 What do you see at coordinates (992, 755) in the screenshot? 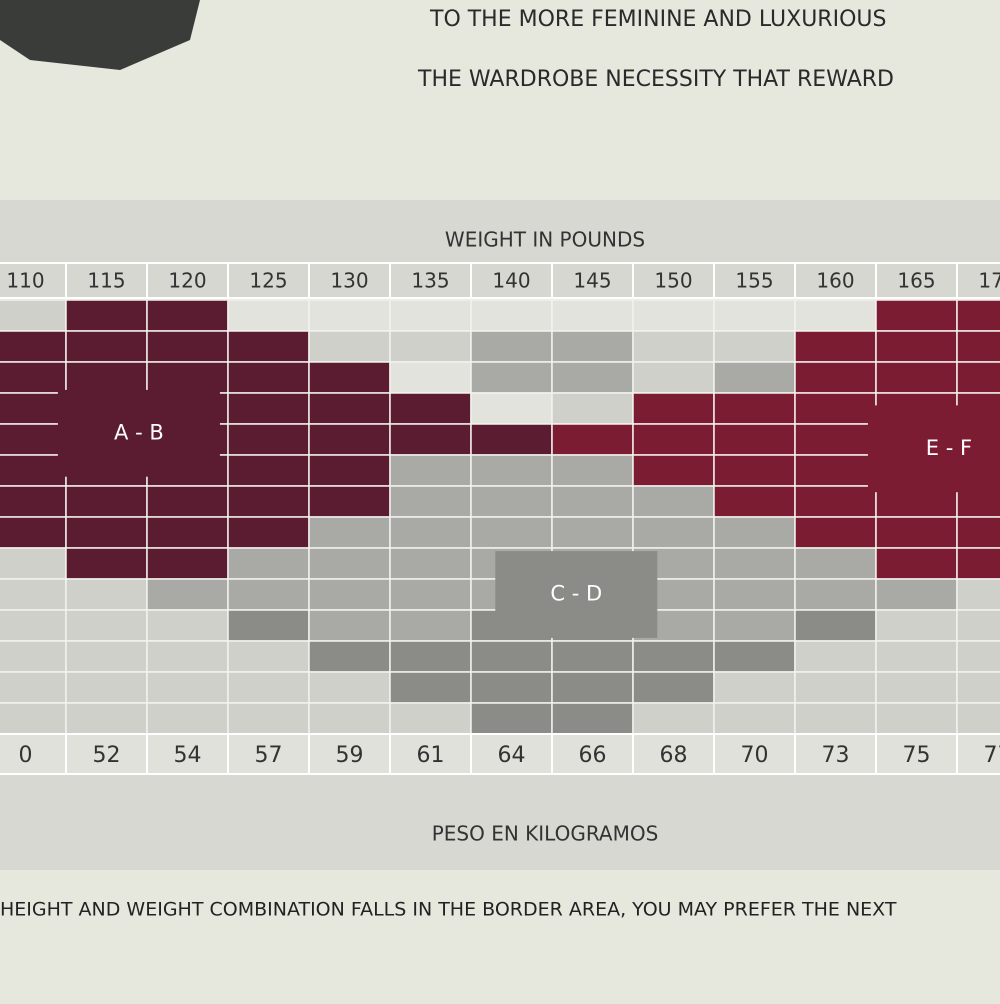
I see `kg-label: 77` at bounding box center [992, 755].